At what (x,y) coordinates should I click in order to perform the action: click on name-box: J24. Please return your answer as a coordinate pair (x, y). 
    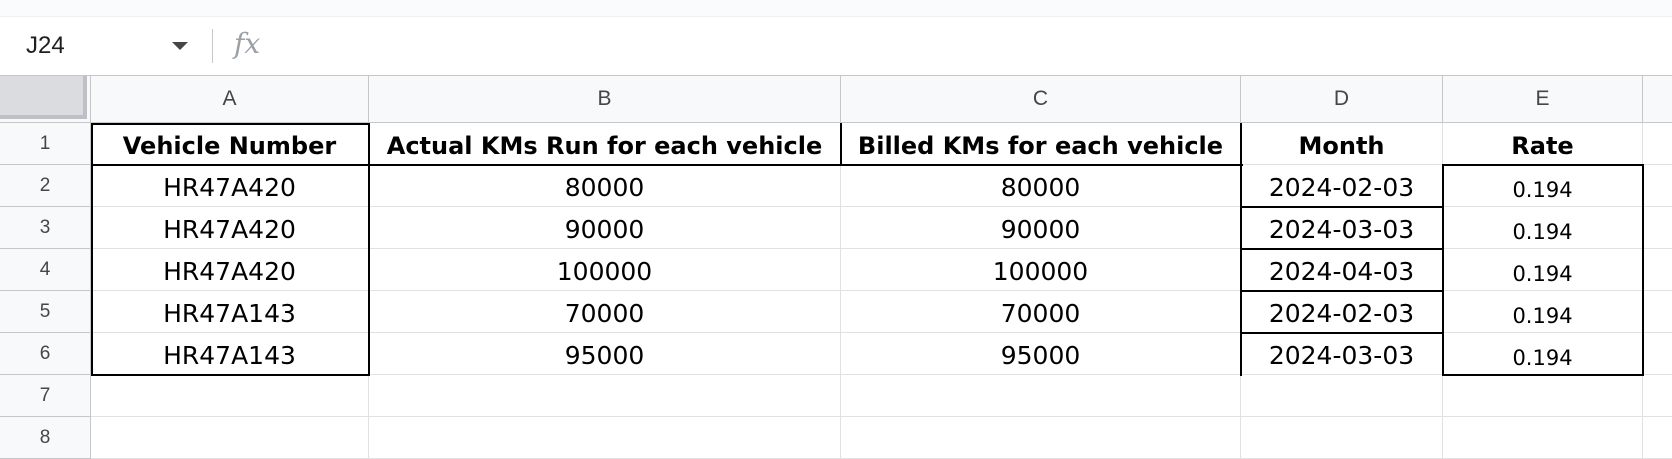
    Looking at the image, I should click on (111, 46).